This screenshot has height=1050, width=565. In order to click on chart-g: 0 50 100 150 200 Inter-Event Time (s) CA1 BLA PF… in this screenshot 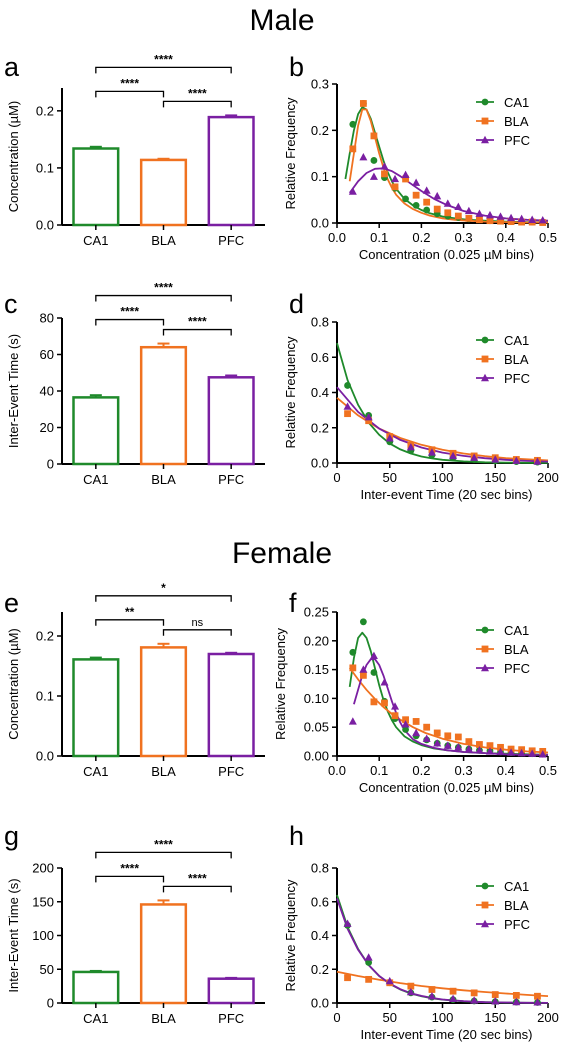, I will do `click(135, 931)`.